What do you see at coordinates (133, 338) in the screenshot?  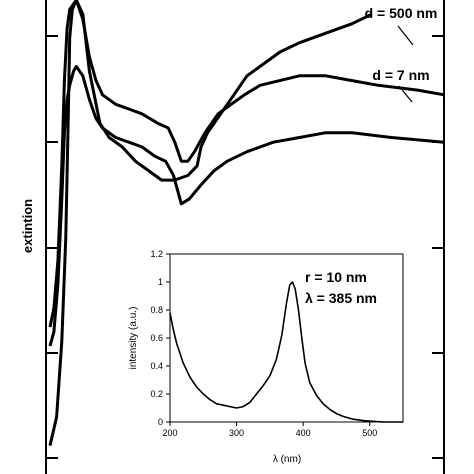 I see `inset-y-axis-label: intensity (a.u.)` at bounding box center [133, 338].